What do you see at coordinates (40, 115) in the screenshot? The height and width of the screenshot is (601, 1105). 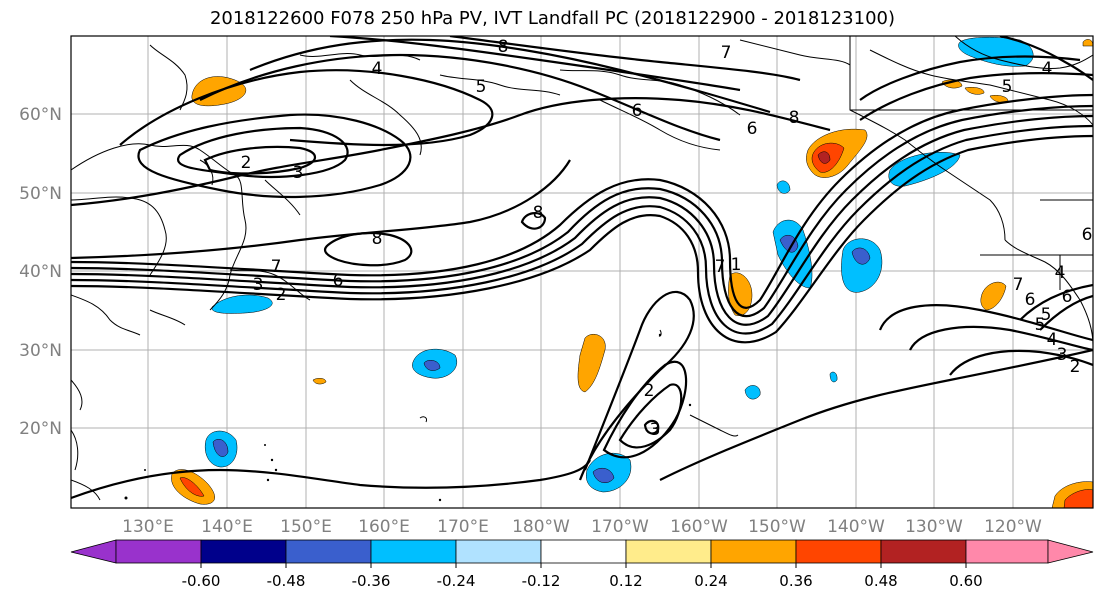 I see `lat-label: 60°N` at bounding box center [40, 115].